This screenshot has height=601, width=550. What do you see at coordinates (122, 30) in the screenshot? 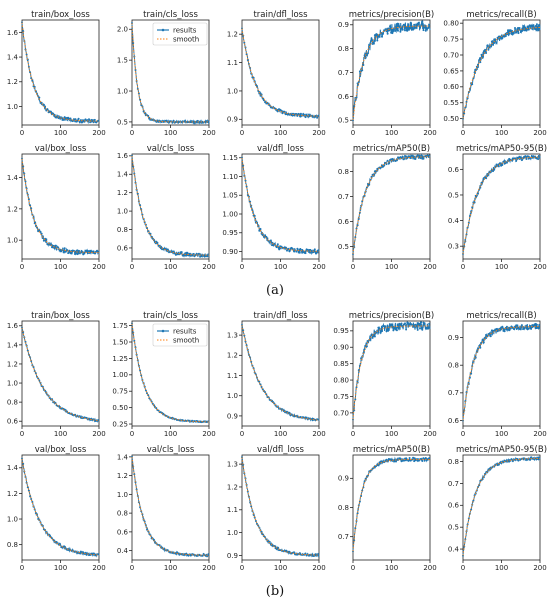
I see `y-tick-label: 2.0` at bounding box center [122, 30].